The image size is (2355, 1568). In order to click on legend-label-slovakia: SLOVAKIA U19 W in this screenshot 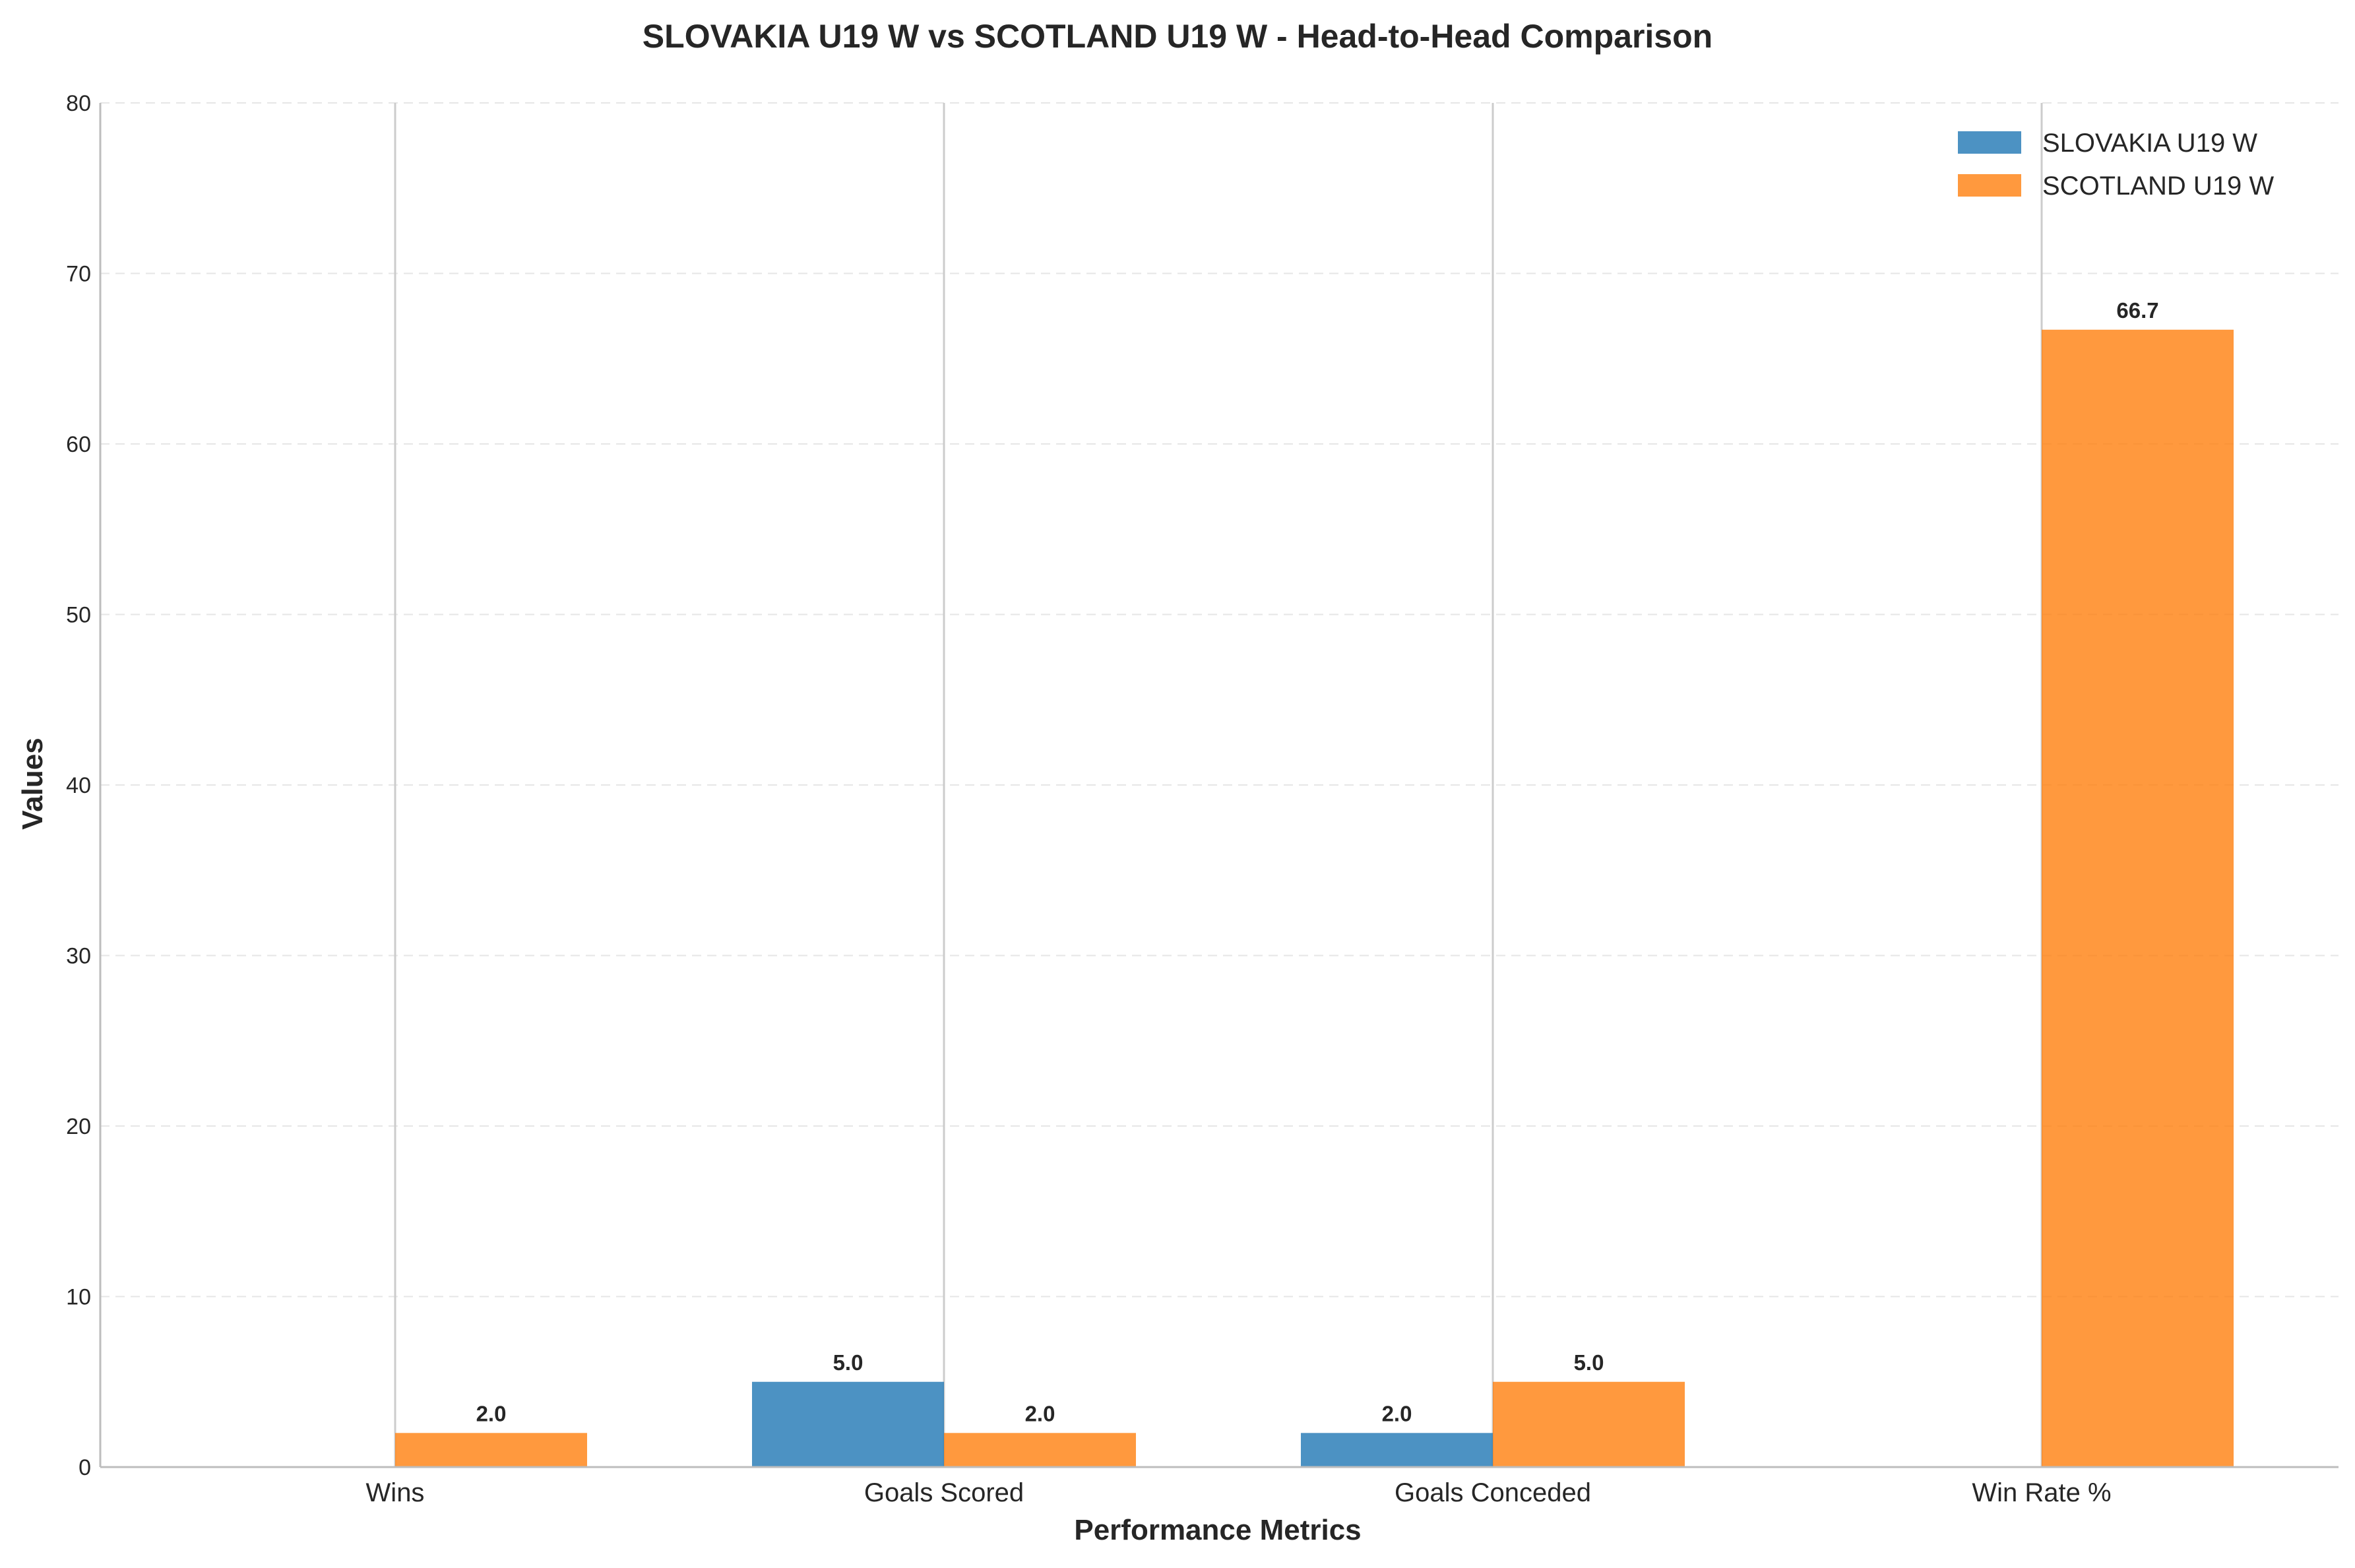, I will do `click(2149, 143)`.